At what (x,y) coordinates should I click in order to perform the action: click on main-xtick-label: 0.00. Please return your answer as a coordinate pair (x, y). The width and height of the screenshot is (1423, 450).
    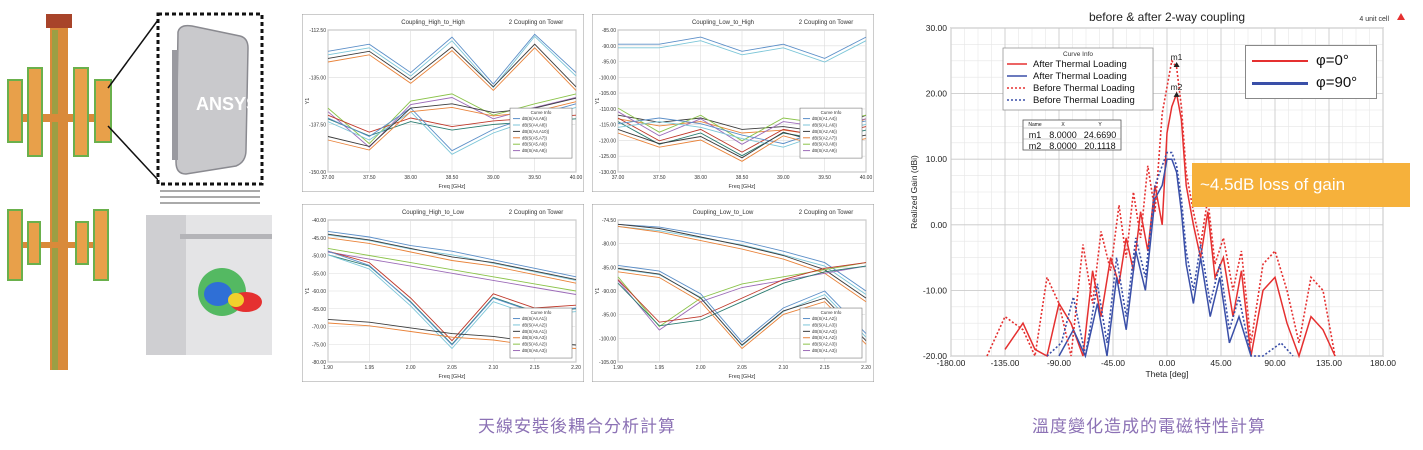
    Looking at the image, I should click on (1167, 363).